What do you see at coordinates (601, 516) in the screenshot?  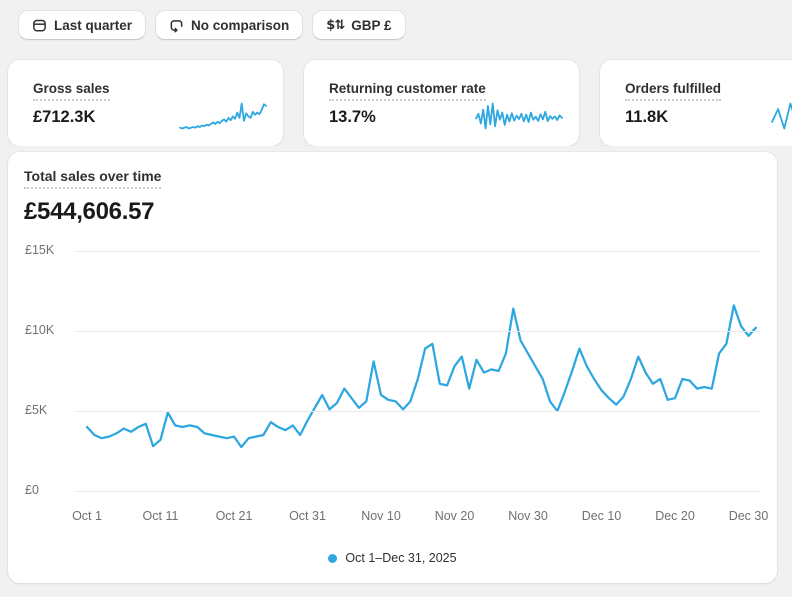 I see `x-axis-label: Dec 10` at bounding box center [601, 516].